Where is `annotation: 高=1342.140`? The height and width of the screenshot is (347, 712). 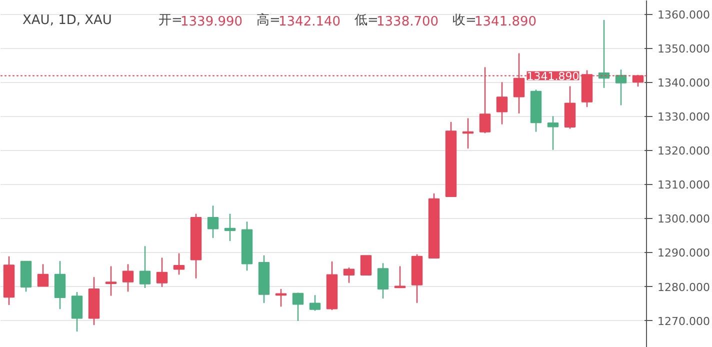 annotation: 高=1342.140 is located at coordinates (298, 21).